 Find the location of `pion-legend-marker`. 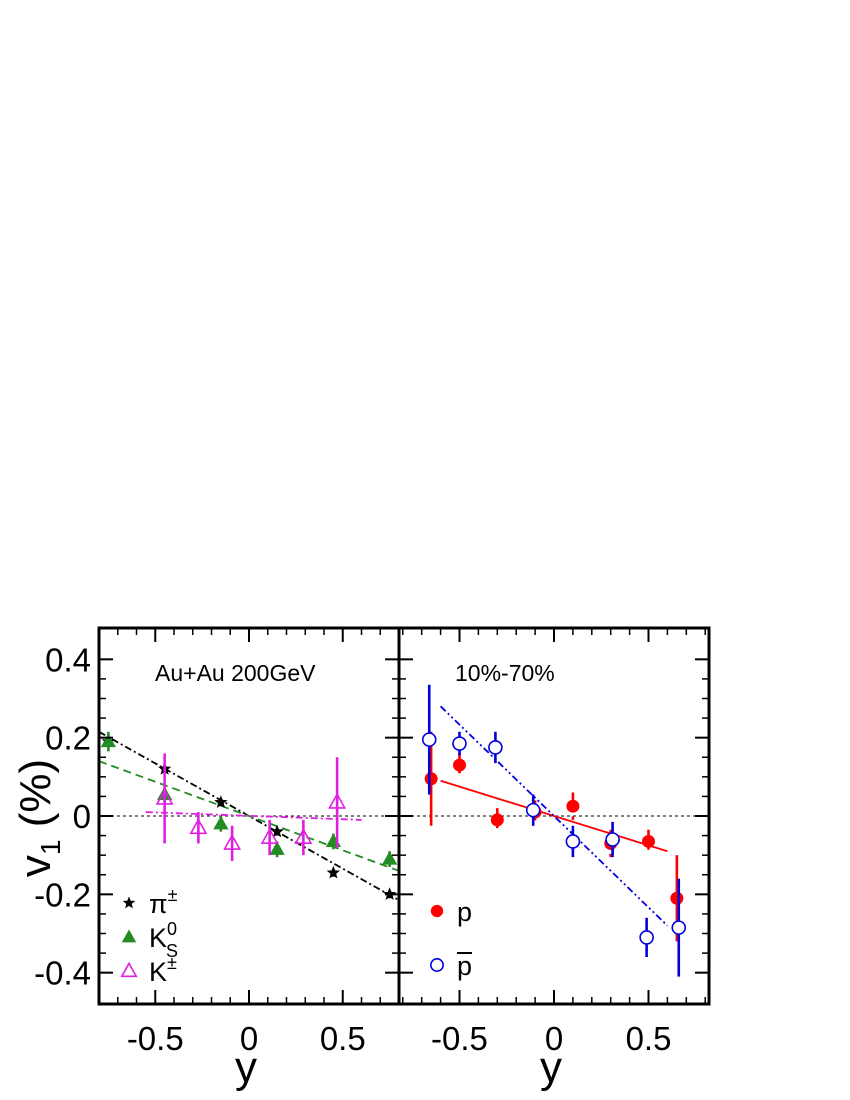

pion-legend-marker is located at coordinates (129, 902).